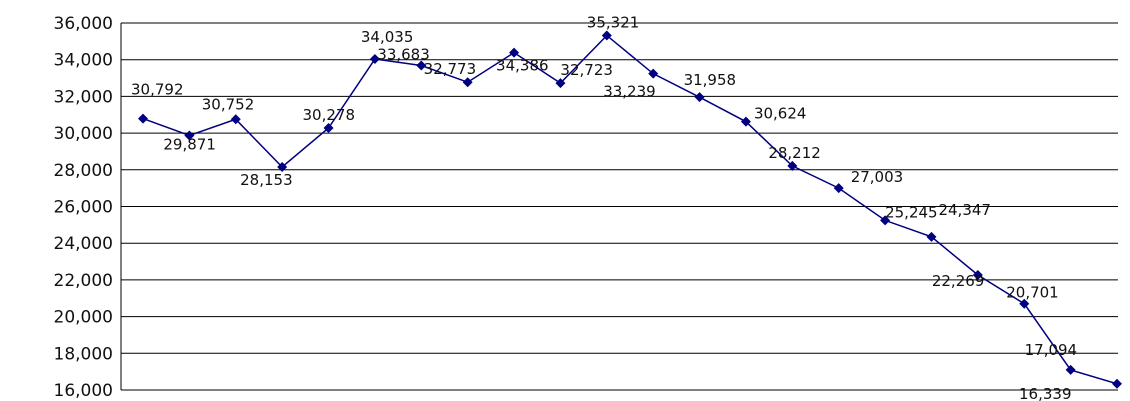 The image size is (1130, 401). Describe the element at coordinates (794, 153) in the screenshot. I see `data-label: 28,212` at that location.